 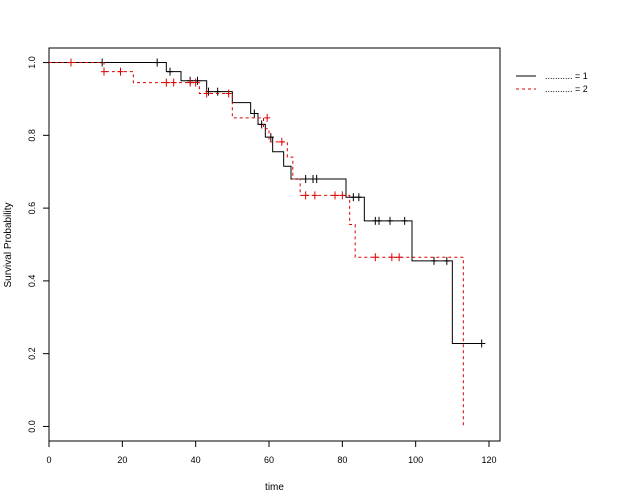 What do you see at coordinates (566, 76) in the screenshot?
I see `legend-label-1: ........... = 1` at bounding box center [566, 76].